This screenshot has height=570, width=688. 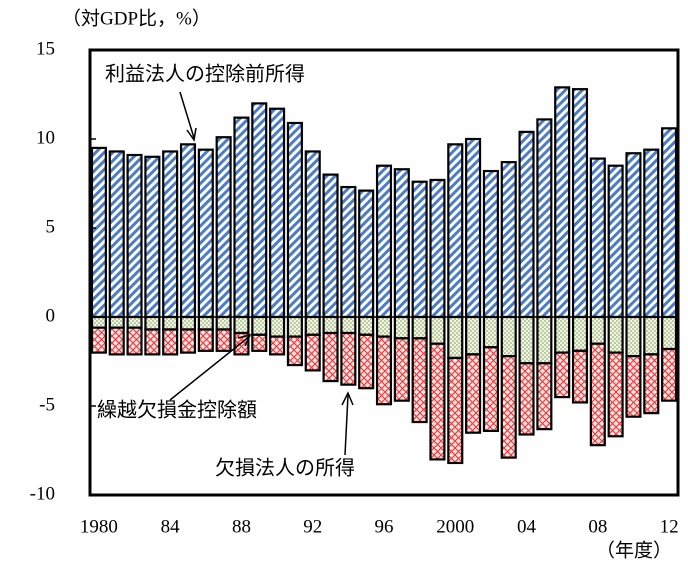 I want to click on y-axis-label: （対GDP比，%）, so click(x=136, y=18).